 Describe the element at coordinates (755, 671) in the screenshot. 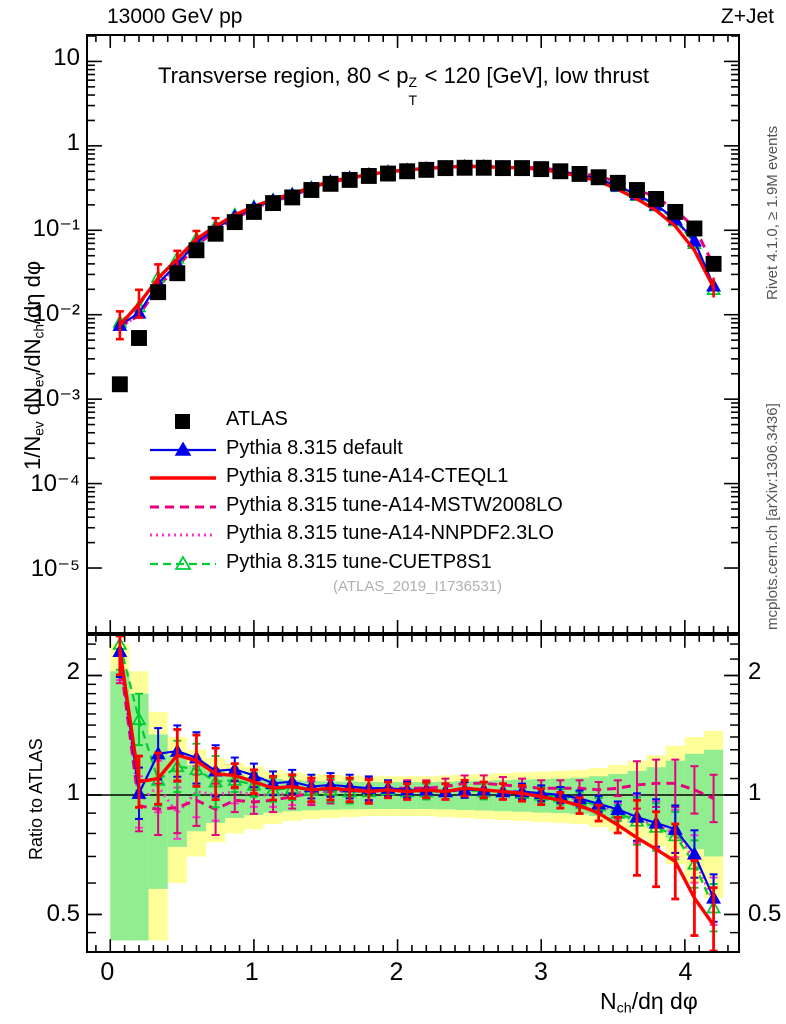

I see `ratio-y-tick-label-right: 2` at that location.